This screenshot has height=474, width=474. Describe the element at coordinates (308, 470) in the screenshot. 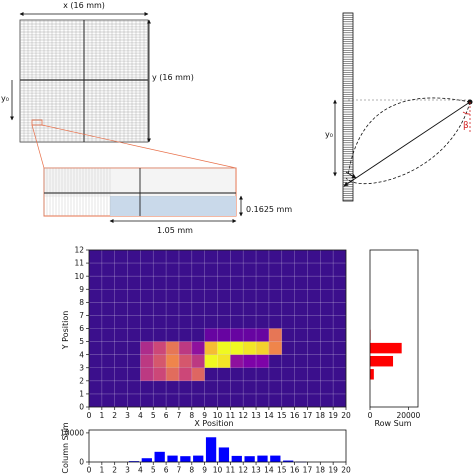

I see `column-sum-x-tick-label: 17` at that location.